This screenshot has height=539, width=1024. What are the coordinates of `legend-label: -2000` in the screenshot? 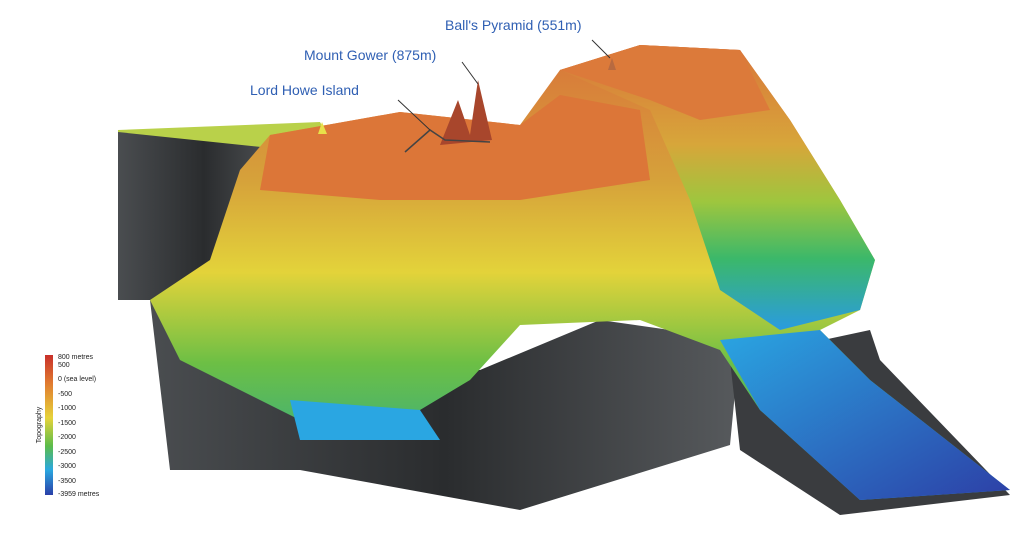 It's located at (67, 437).